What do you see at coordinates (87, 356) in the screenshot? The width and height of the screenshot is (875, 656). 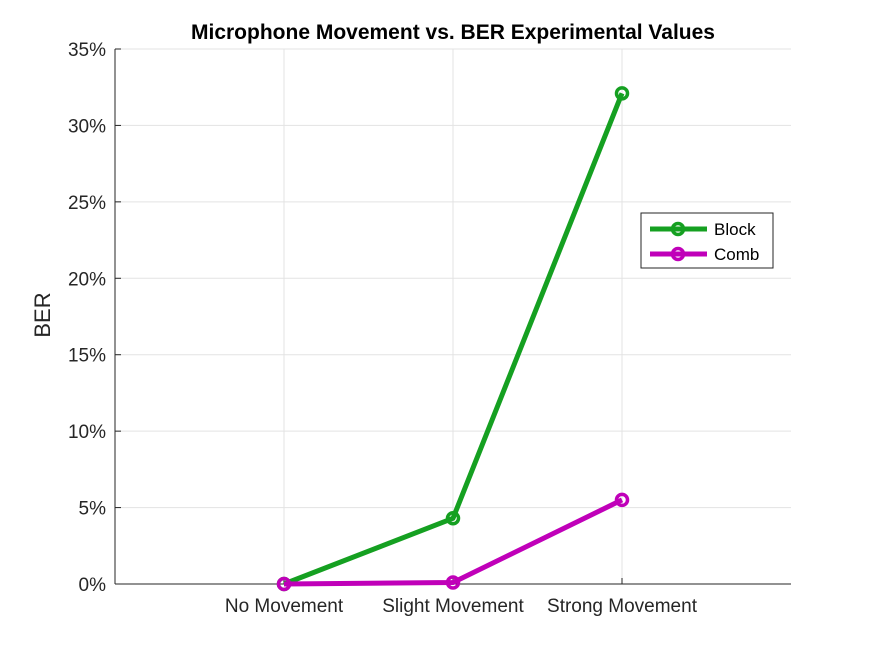 I see `y-tick-label: 15%` at bounding box center [87, 356].